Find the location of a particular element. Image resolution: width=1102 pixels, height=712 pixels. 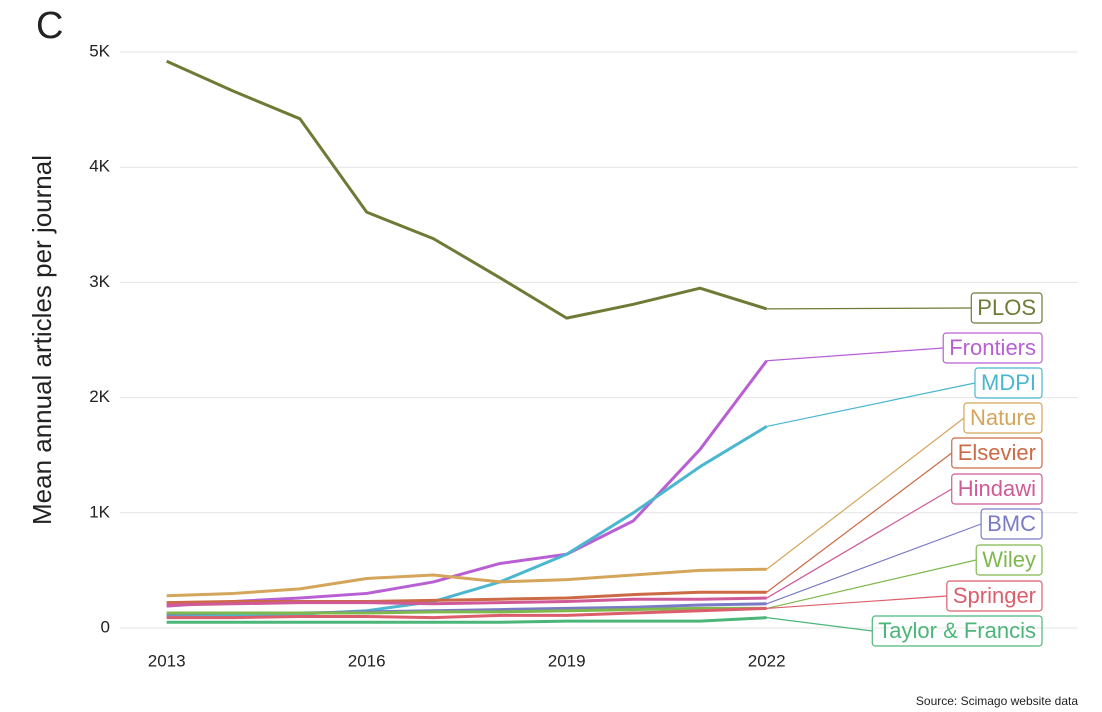

legend-label: PLOS is located at coordinates (1006, 307).